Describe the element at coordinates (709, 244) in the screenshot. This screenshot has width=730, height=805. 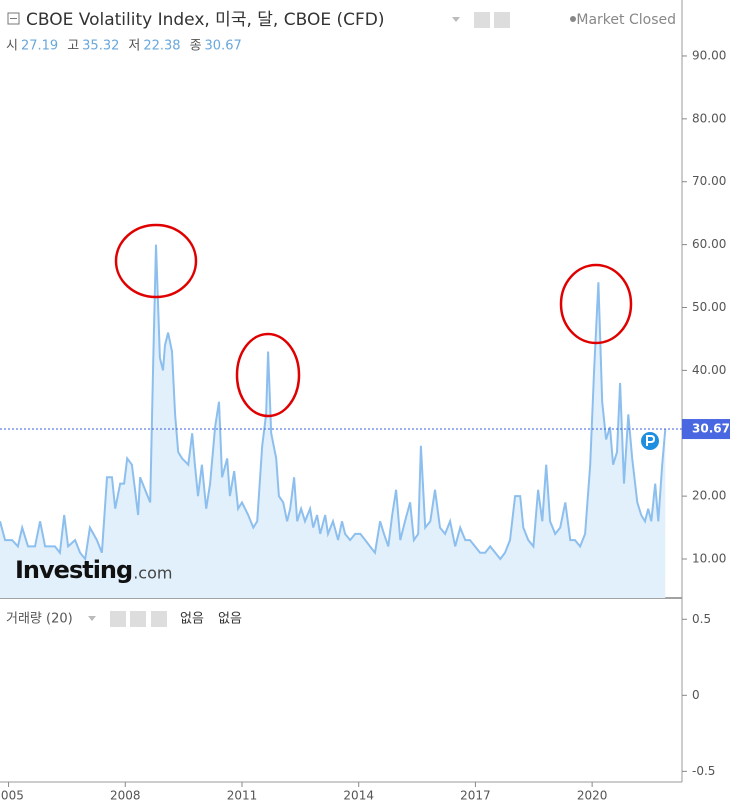
I see `y-tick-label: 60.00` at that location.